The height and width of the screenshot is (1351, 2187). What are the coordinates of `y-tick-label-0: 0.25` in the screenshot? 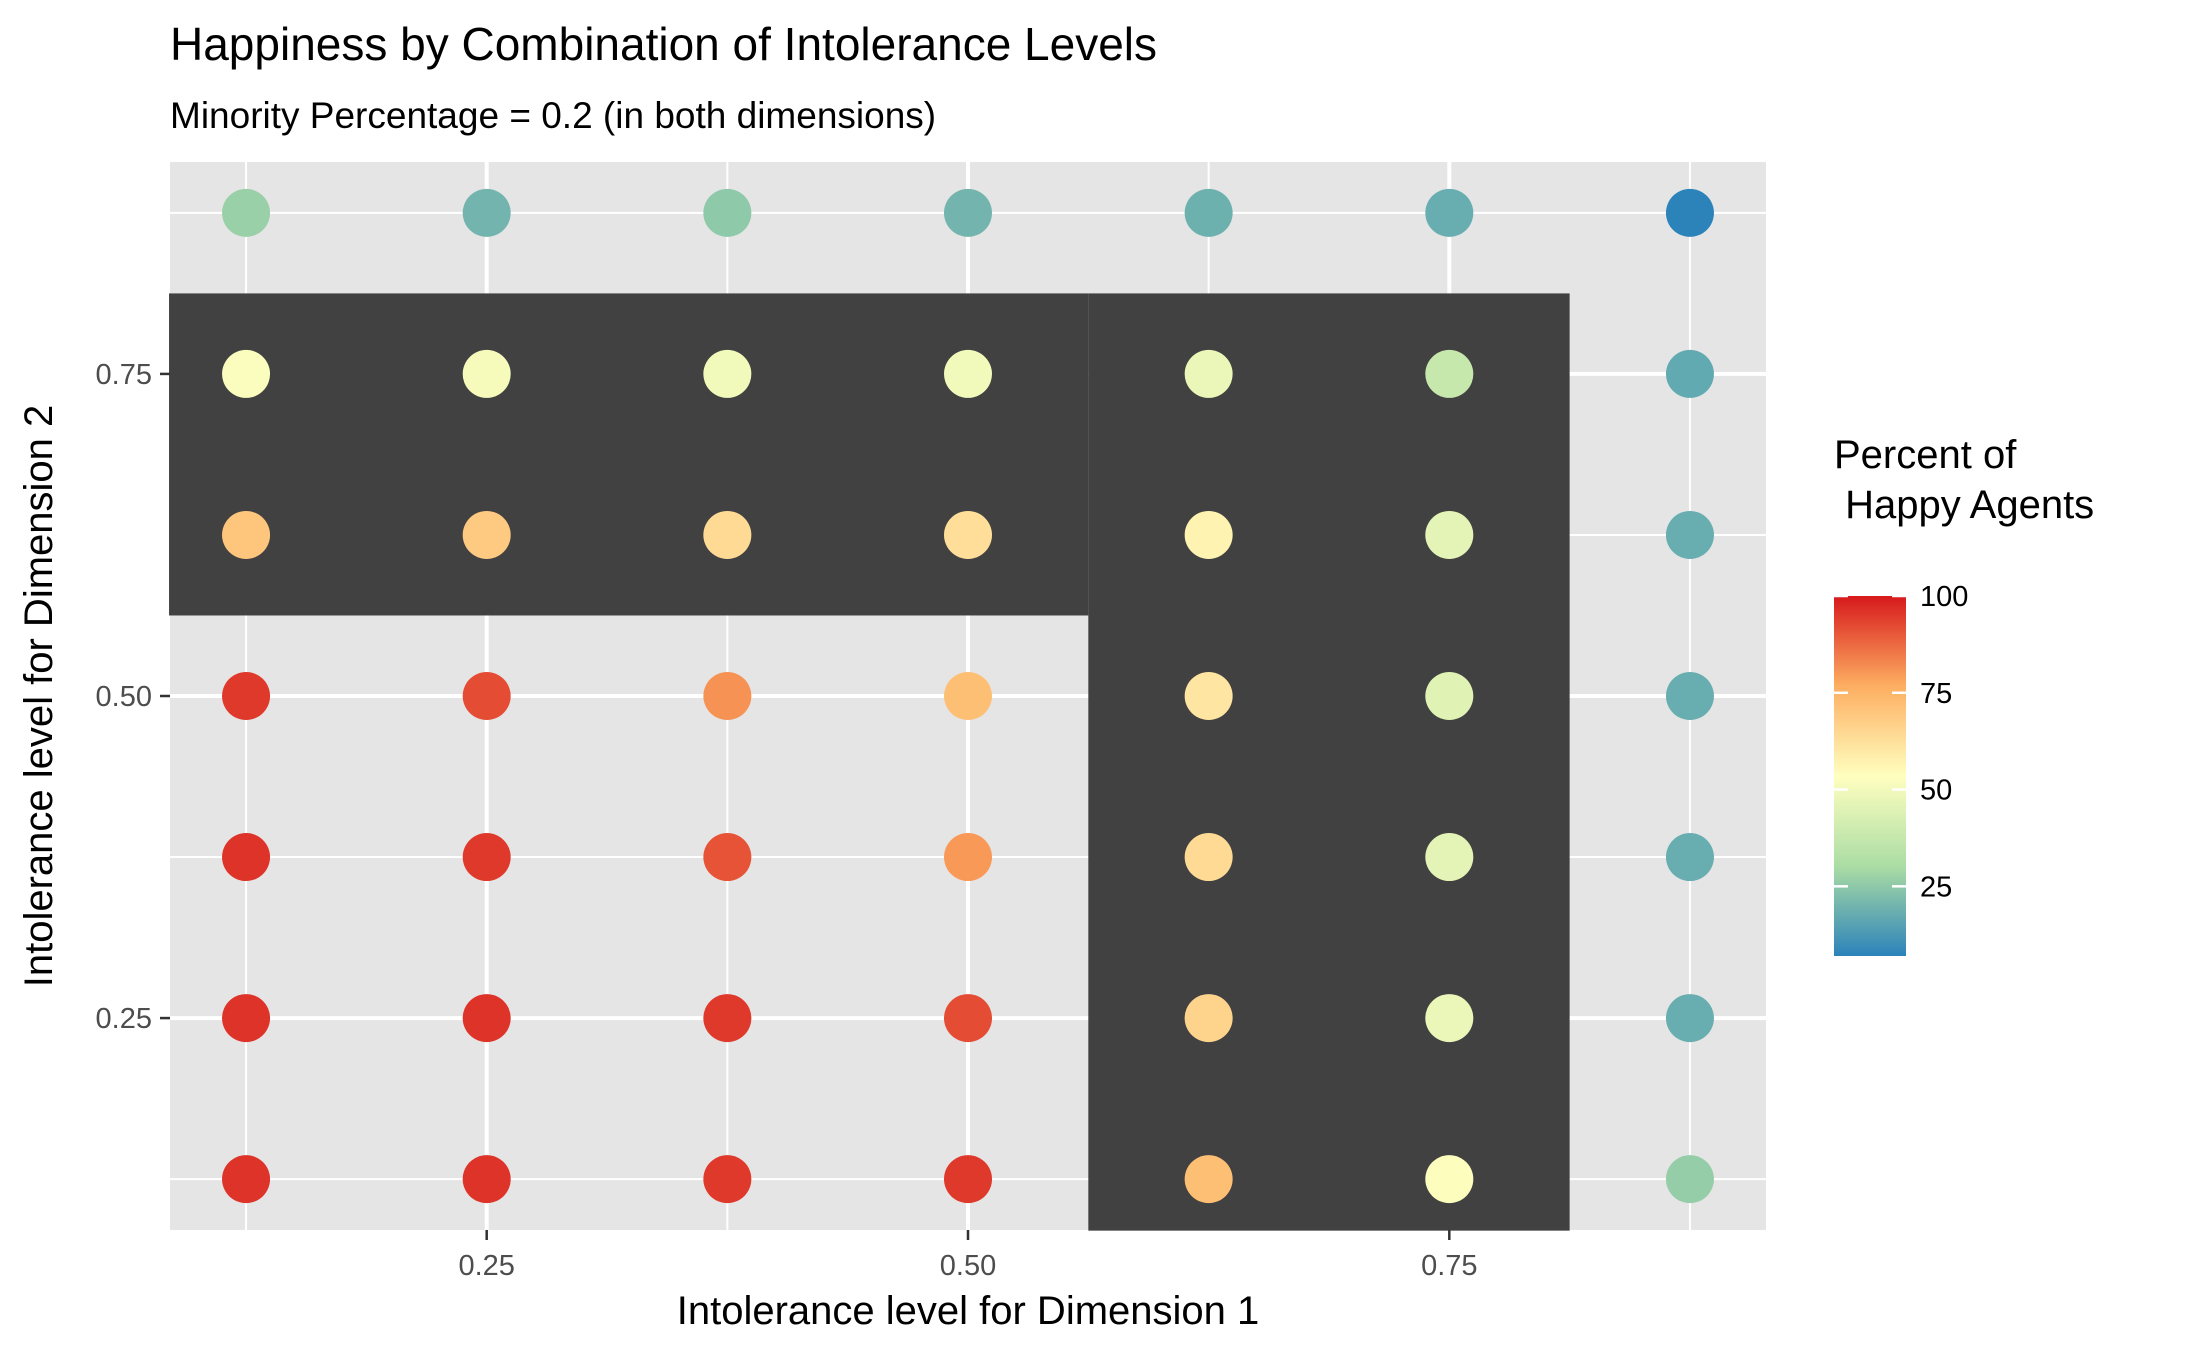 It's located at (124, 1019).